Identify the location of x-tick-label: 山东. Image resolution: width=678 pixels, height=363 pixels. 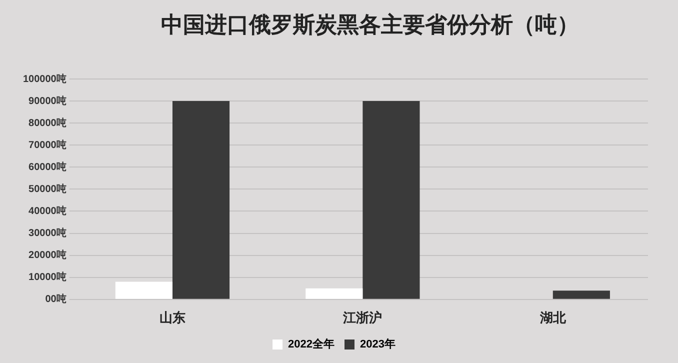
(172, 317).